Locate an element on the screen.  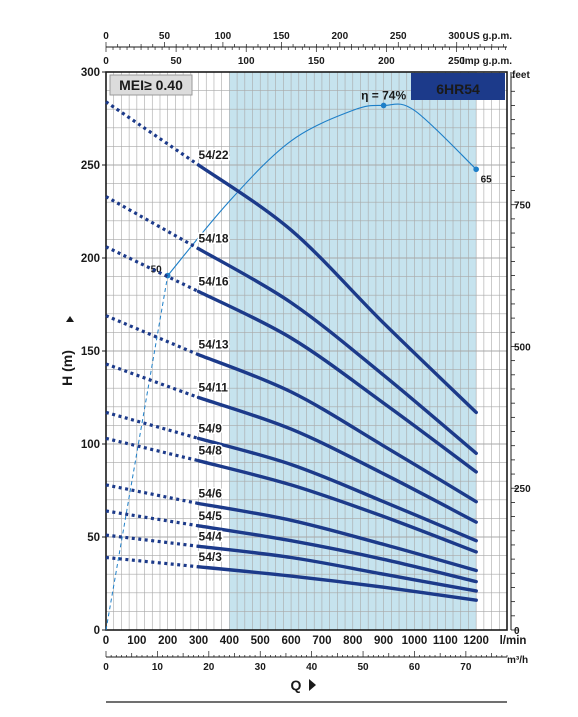
y-left-tick-label: 250 is located at coordinates (90, 166).